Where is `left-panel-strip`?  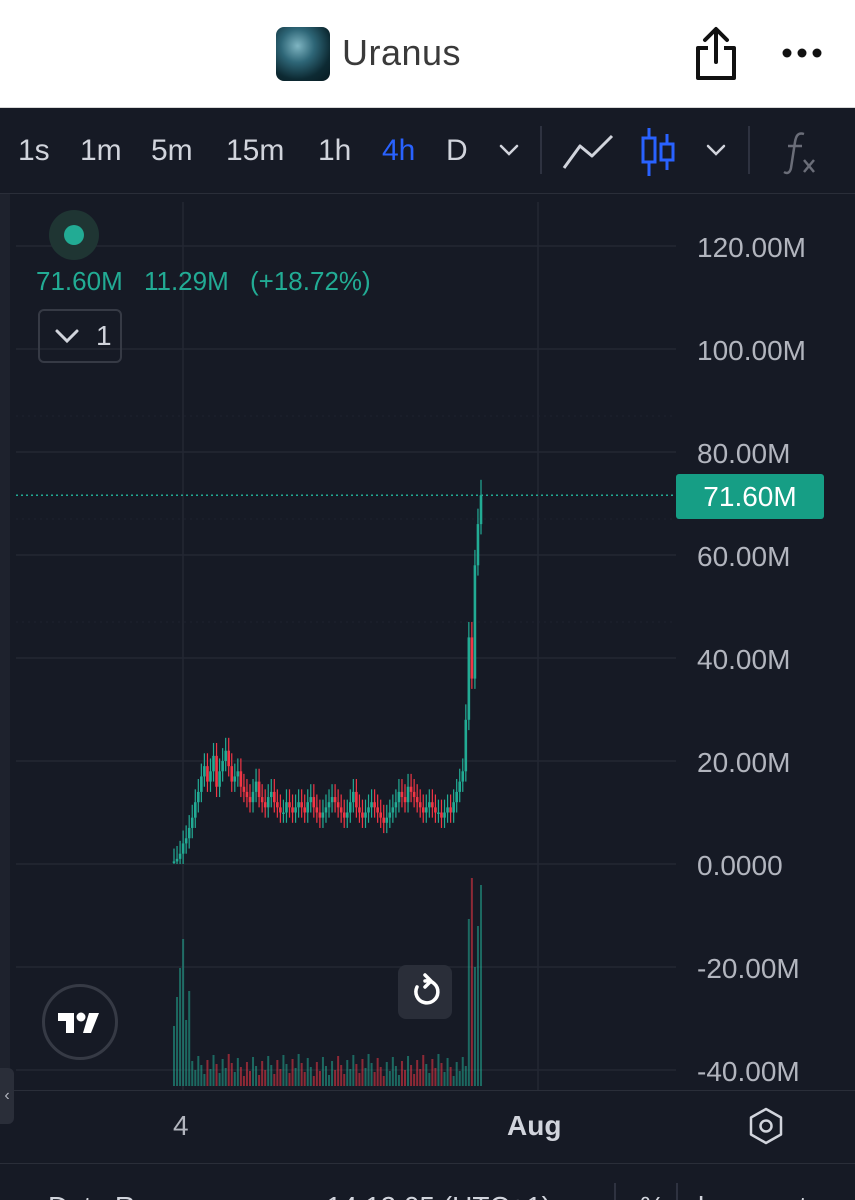
left-panel-strip is located at coordinates (5, 642).